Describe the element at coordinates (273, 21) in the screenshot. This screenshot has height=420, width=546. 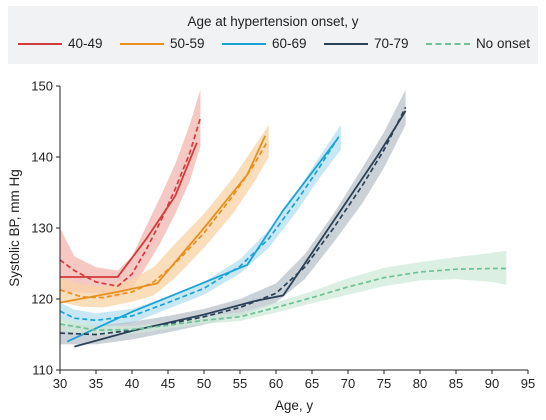
I see `legend-title: Age at hypertension onset, y` at that location.